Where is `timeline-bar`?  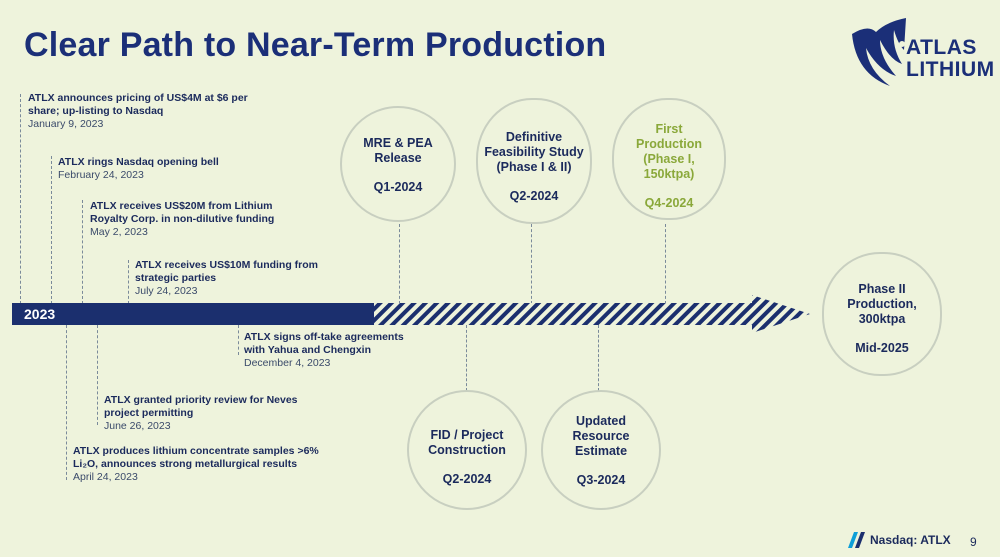
timeline-bar is located at coordinates (193, 314).